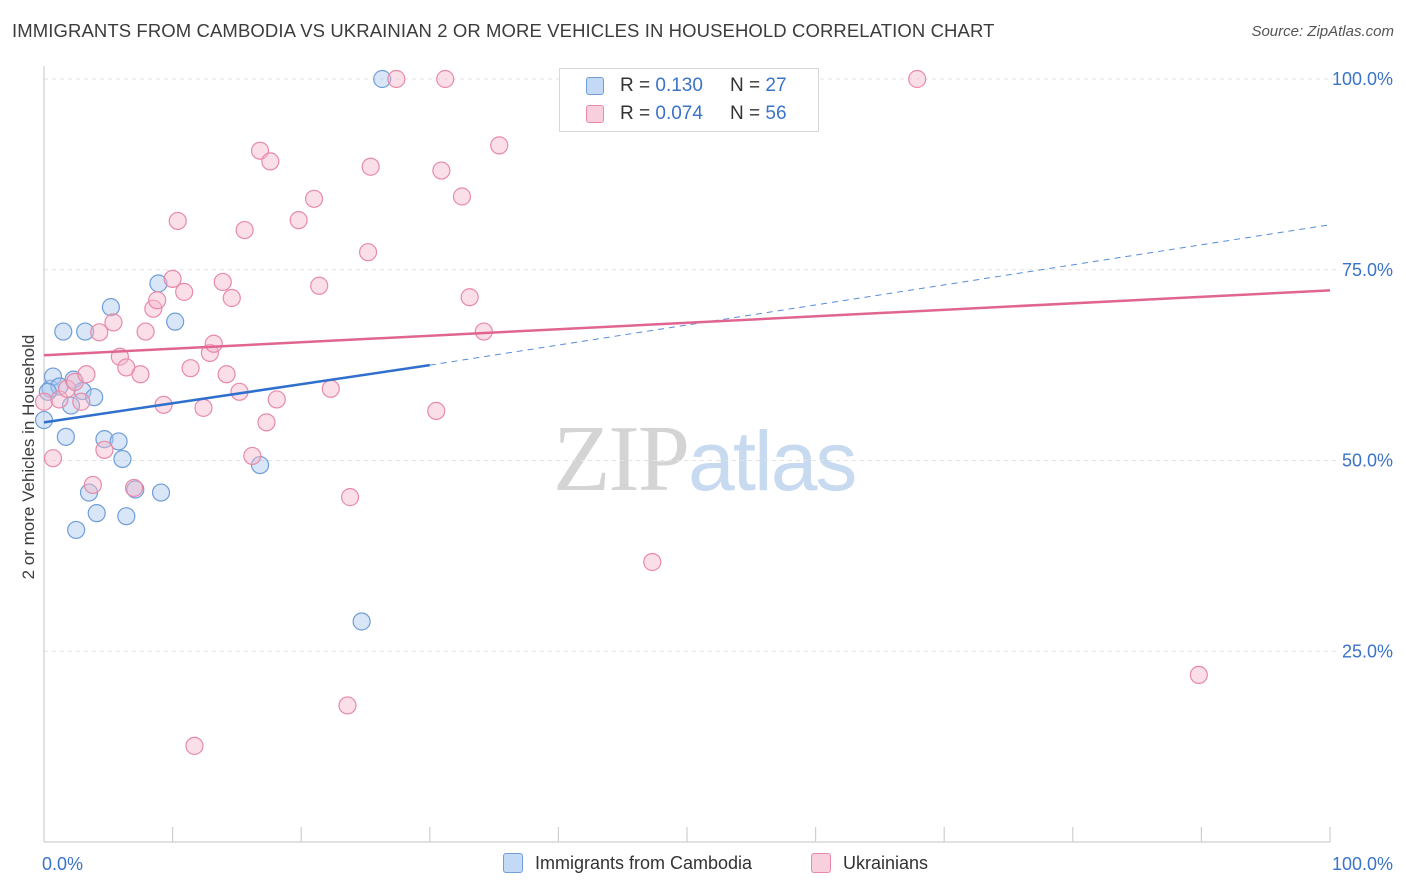  I want to click on legend-n-value-ukrainian: 56, so click(776, 113).